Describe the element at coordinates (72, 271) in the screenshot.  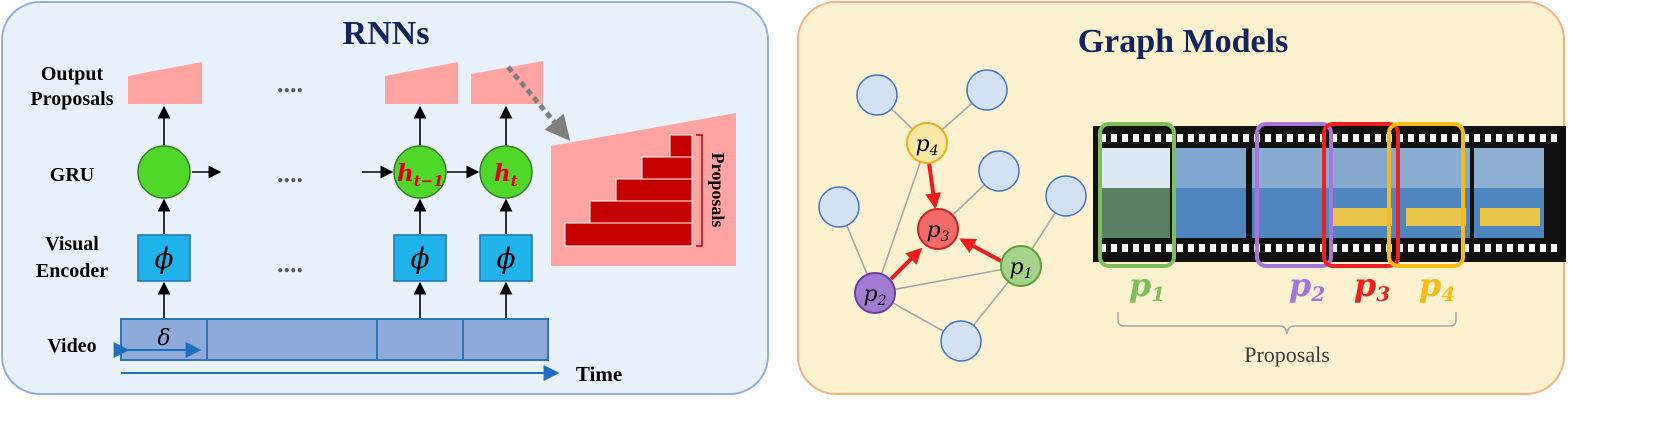
I see `visual-encoder-label-line2: Encoder` at that location.